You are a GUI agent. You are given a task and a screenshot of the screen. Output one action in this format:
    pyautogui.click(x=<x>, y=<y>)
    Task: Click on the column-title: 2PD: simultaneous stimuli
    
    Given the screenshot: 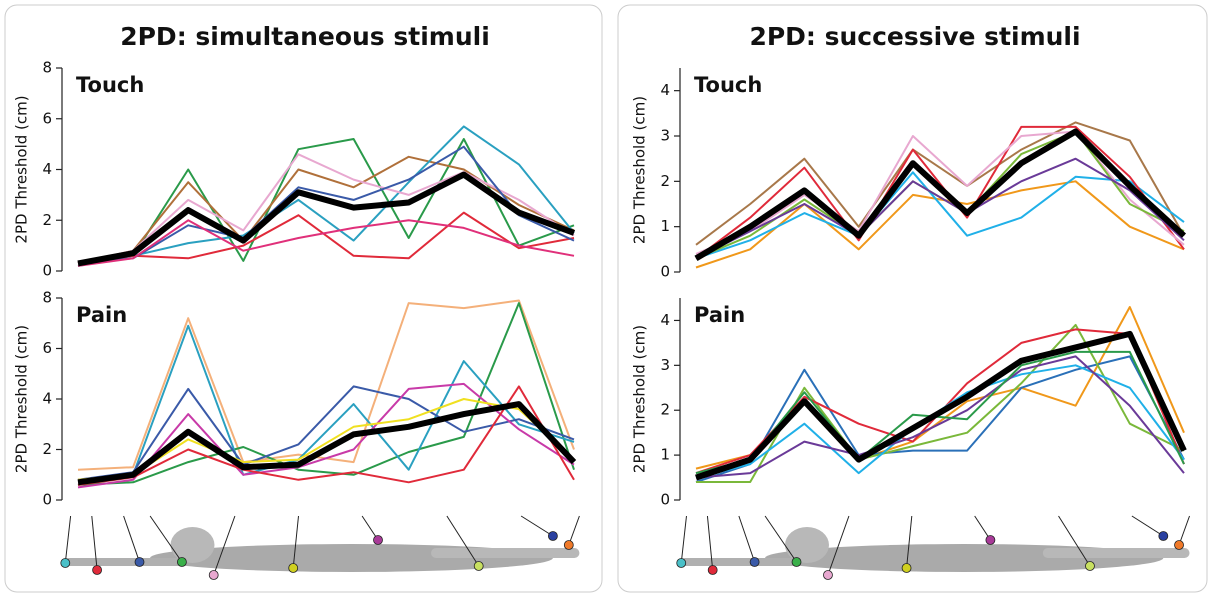 What is the action you would take?
    pyautogui.click(x=305, y=36)
    